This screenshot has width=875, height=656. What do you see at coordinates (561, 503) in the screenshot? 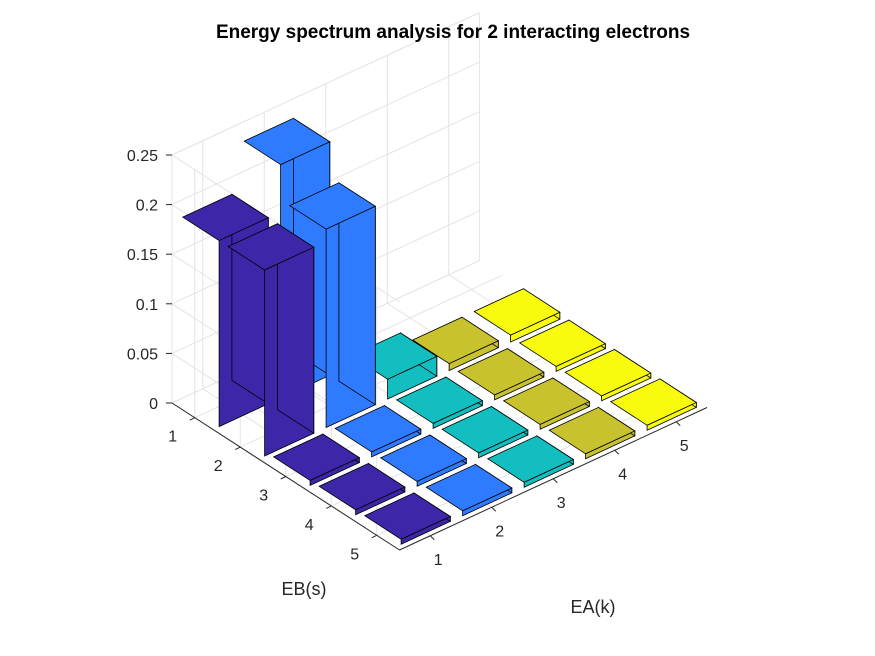
I see `x-tick-label: 3` at bounding box center [561, 503].